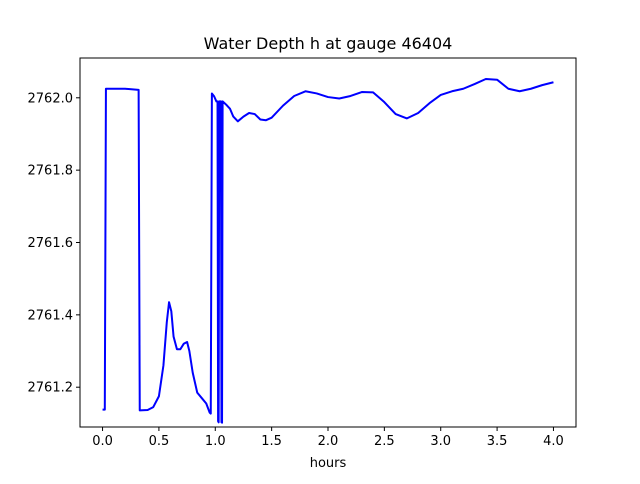  I want to click on y-tick-label: 2761.4, so click(51, 315).